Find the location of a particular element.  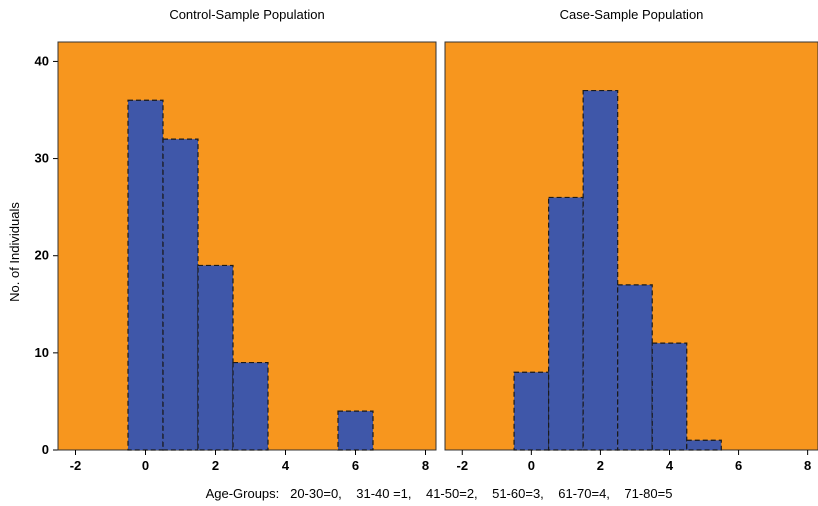

y-tick-label: 20 is located at coordinates (42, 255).